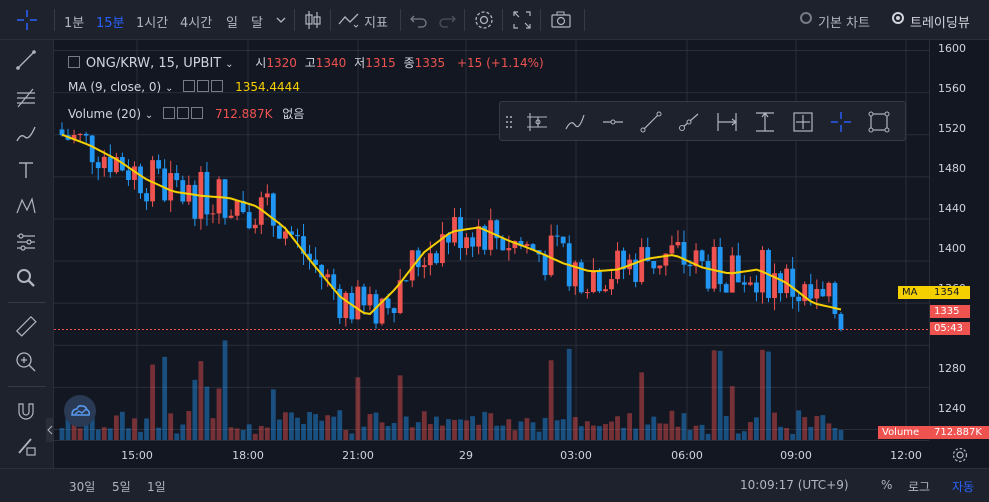 The image size is (989, 502). What do you see at coordinates (26, 170) in the screenshot?
I see `text-tool-icon` at bounding box center [26, 170].